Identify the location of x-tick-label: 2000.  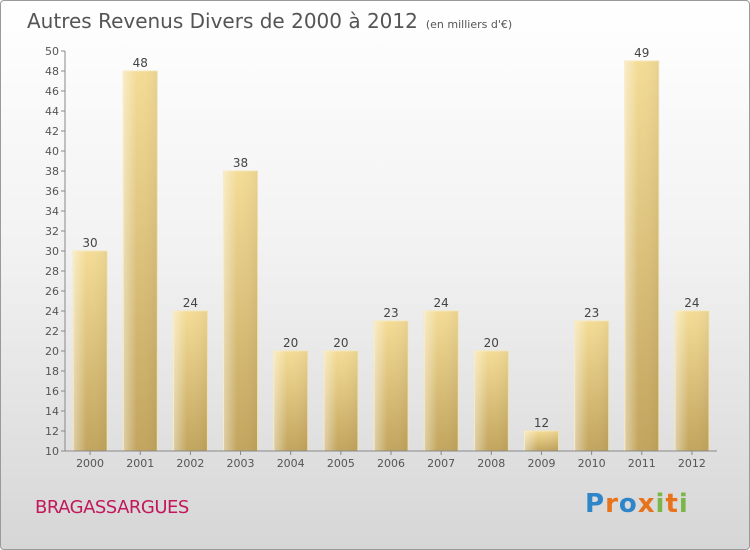
(90, 463).